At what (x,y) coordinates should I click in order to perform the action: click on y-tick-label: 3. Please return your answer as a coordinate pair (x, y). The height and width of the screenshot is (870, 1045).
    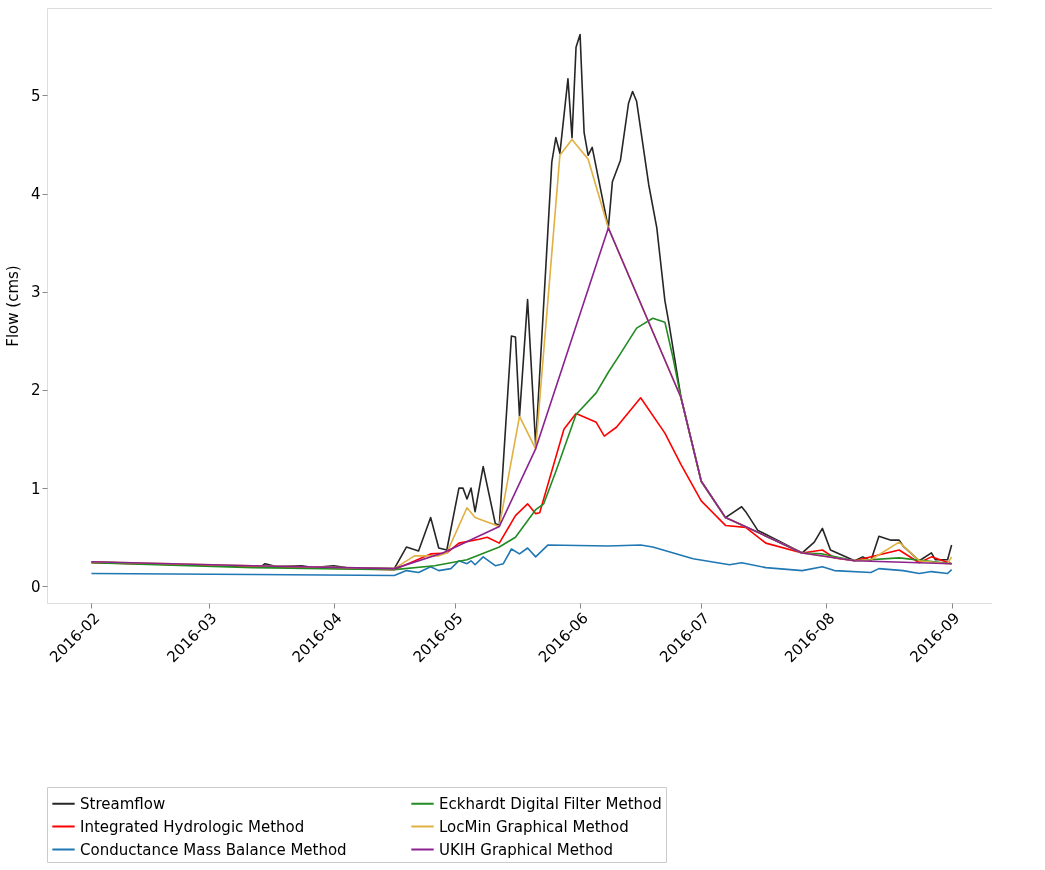
    Looking at the image, I should click on (35, 292).